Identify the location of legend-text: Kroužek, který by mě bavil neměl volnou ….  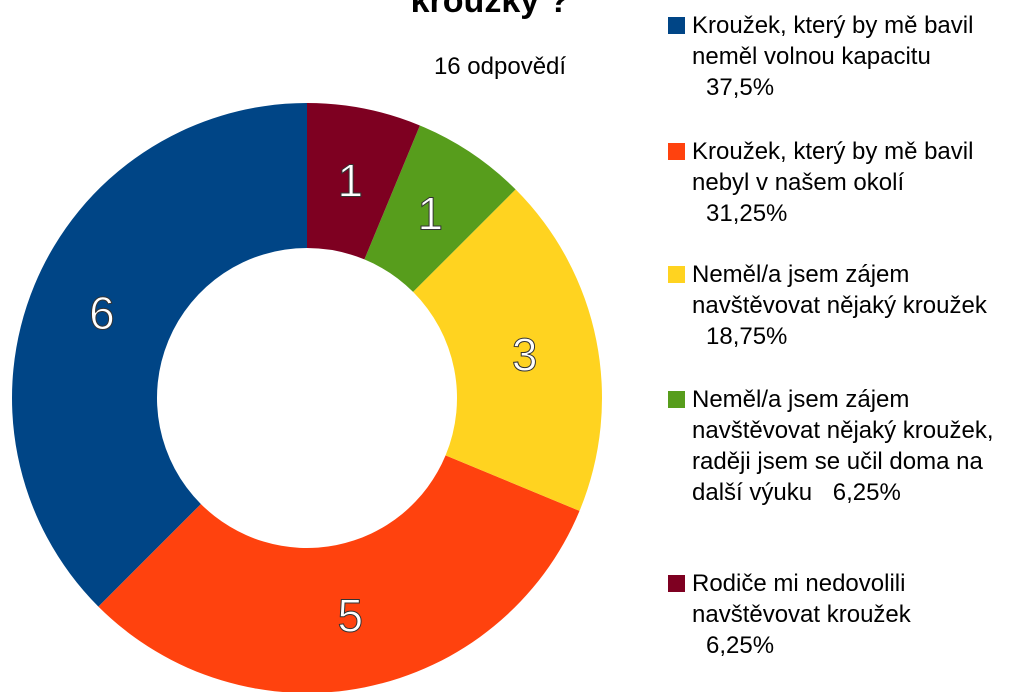
(845, 56).